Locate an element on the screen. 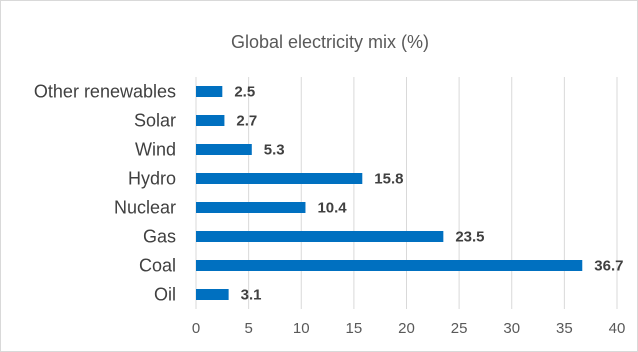  category-label: Coal is located at coordinates (157, 266).